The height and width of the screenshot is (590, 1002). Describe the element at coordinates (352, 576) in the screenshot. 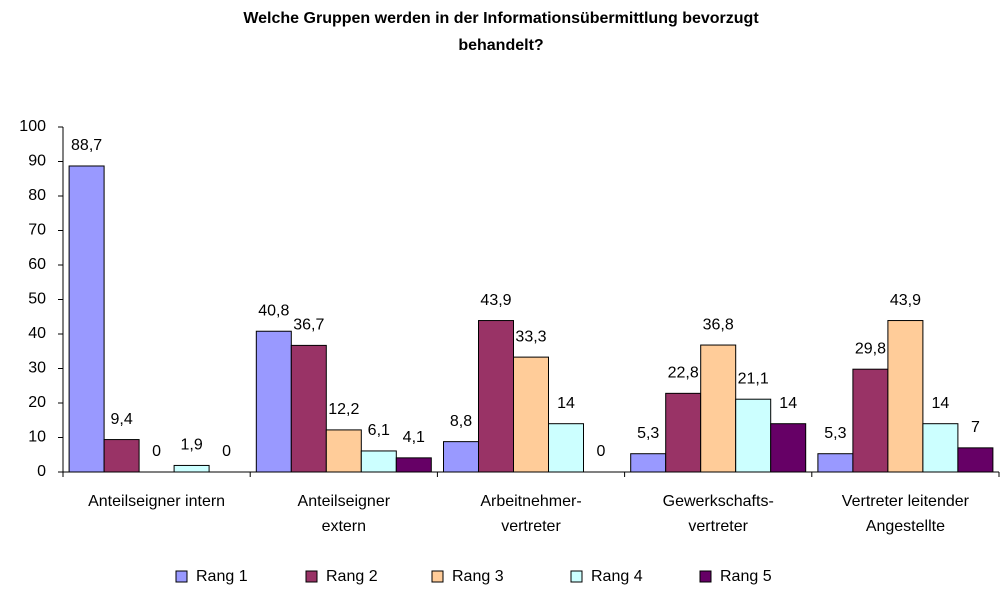

I see `legend-label: Rang 2` at that location.